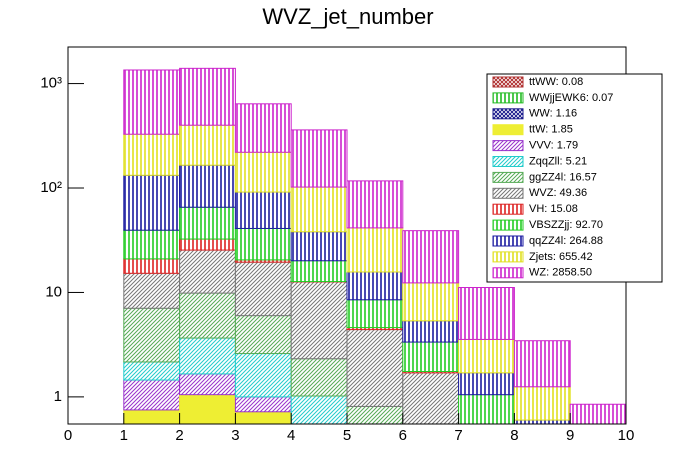 The height and width of the screenshot is (472, 696). Describe the element at coordinates (570, 435) in the screenshot. I see `x-tick-label: 9` at that location.